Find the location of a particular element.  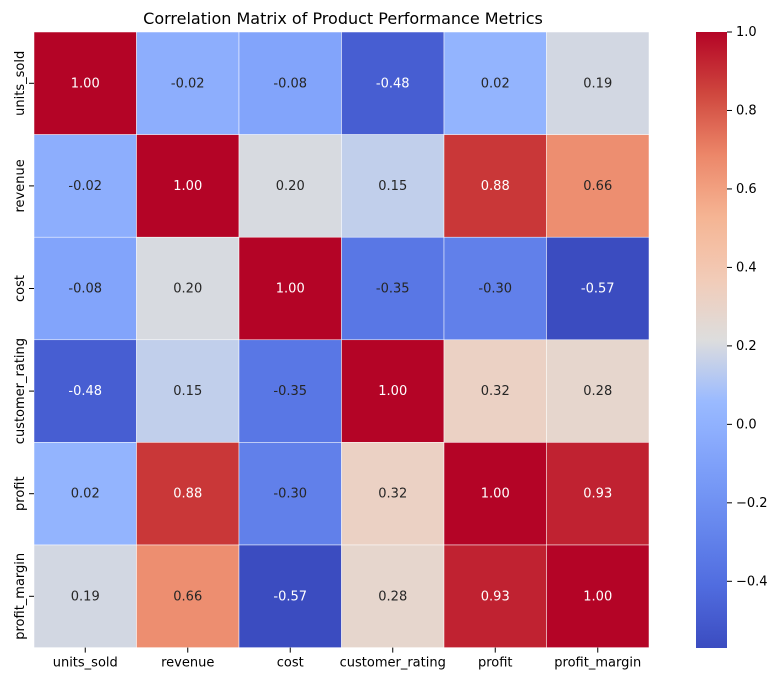

x-tick-label-5: profit_margin is located at coordinates (597, 663).